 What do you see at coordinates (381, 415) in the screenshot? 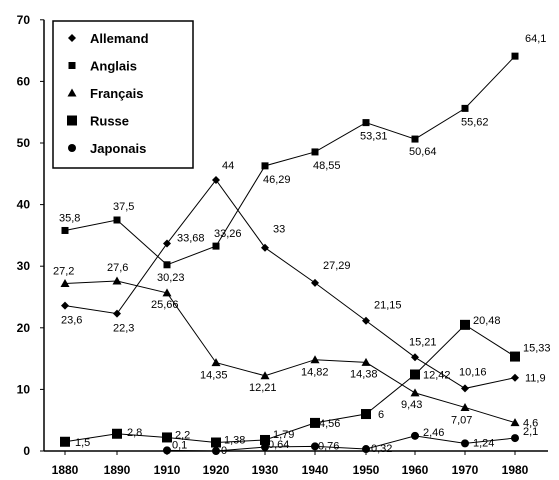
I see `data-label-russe: 6` at bounding box center [381, 415].